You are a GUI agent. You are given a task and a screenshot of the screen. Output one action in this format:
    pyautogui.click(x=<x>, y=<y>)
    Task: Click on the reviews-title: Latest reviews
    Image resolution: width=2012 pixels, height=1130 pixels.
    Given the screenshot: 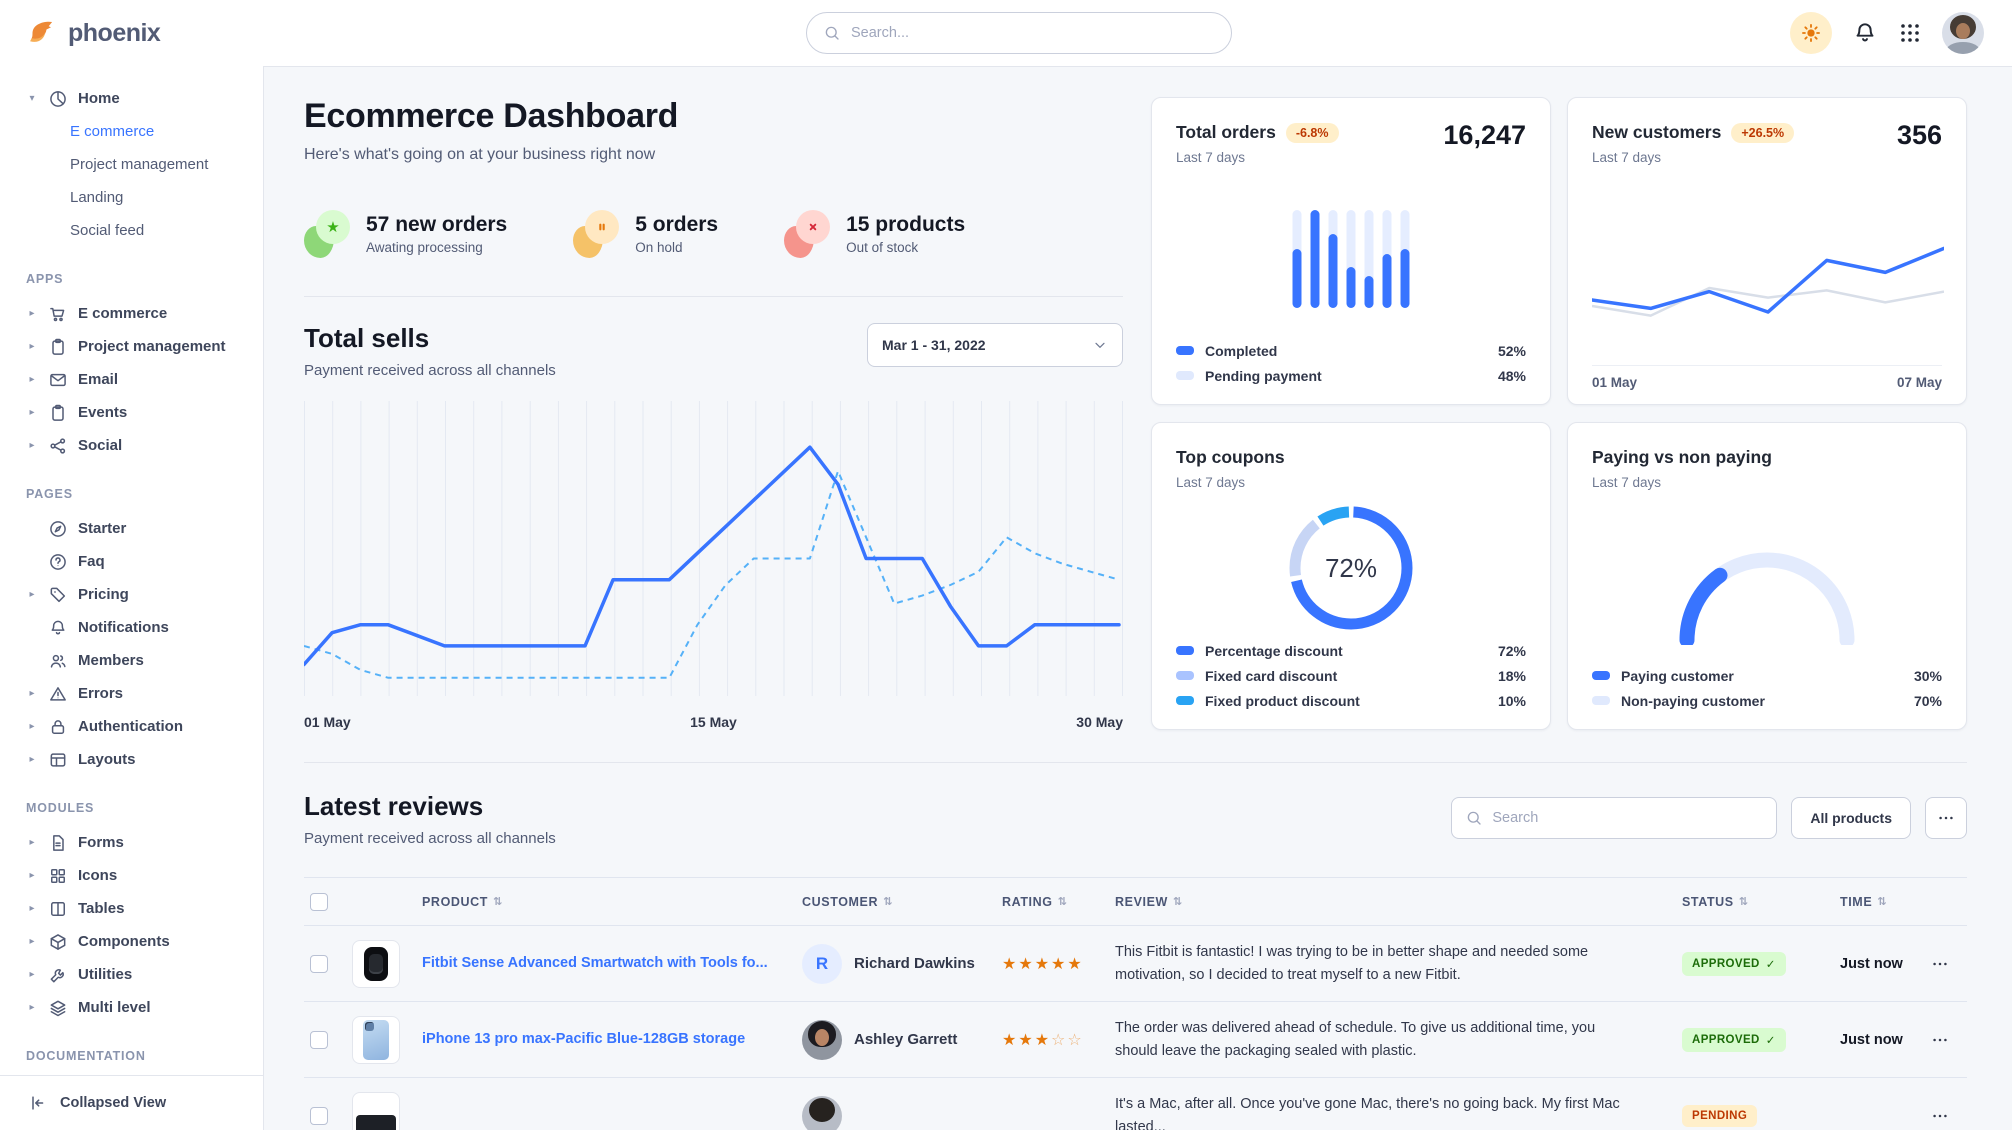 What is the action you would take?
    pyautogui.click(x=394, y=806)
    